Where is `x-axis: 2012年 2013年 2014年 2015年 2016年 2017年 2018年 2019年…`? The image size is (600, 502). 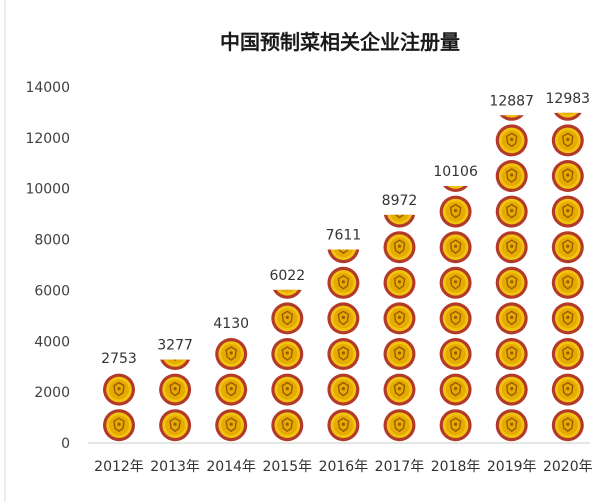 x-axis: 2012年 2013年 2014年 2015年 2016年 2017年 2018年 2019年… is located at coordinates (340, 458).